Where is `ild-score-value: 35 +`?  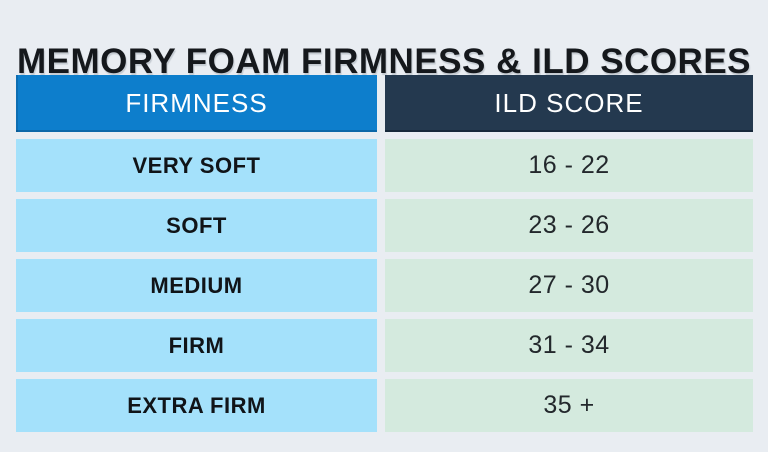 ild-score-value: 35 + is located at coordinates (569, 405).